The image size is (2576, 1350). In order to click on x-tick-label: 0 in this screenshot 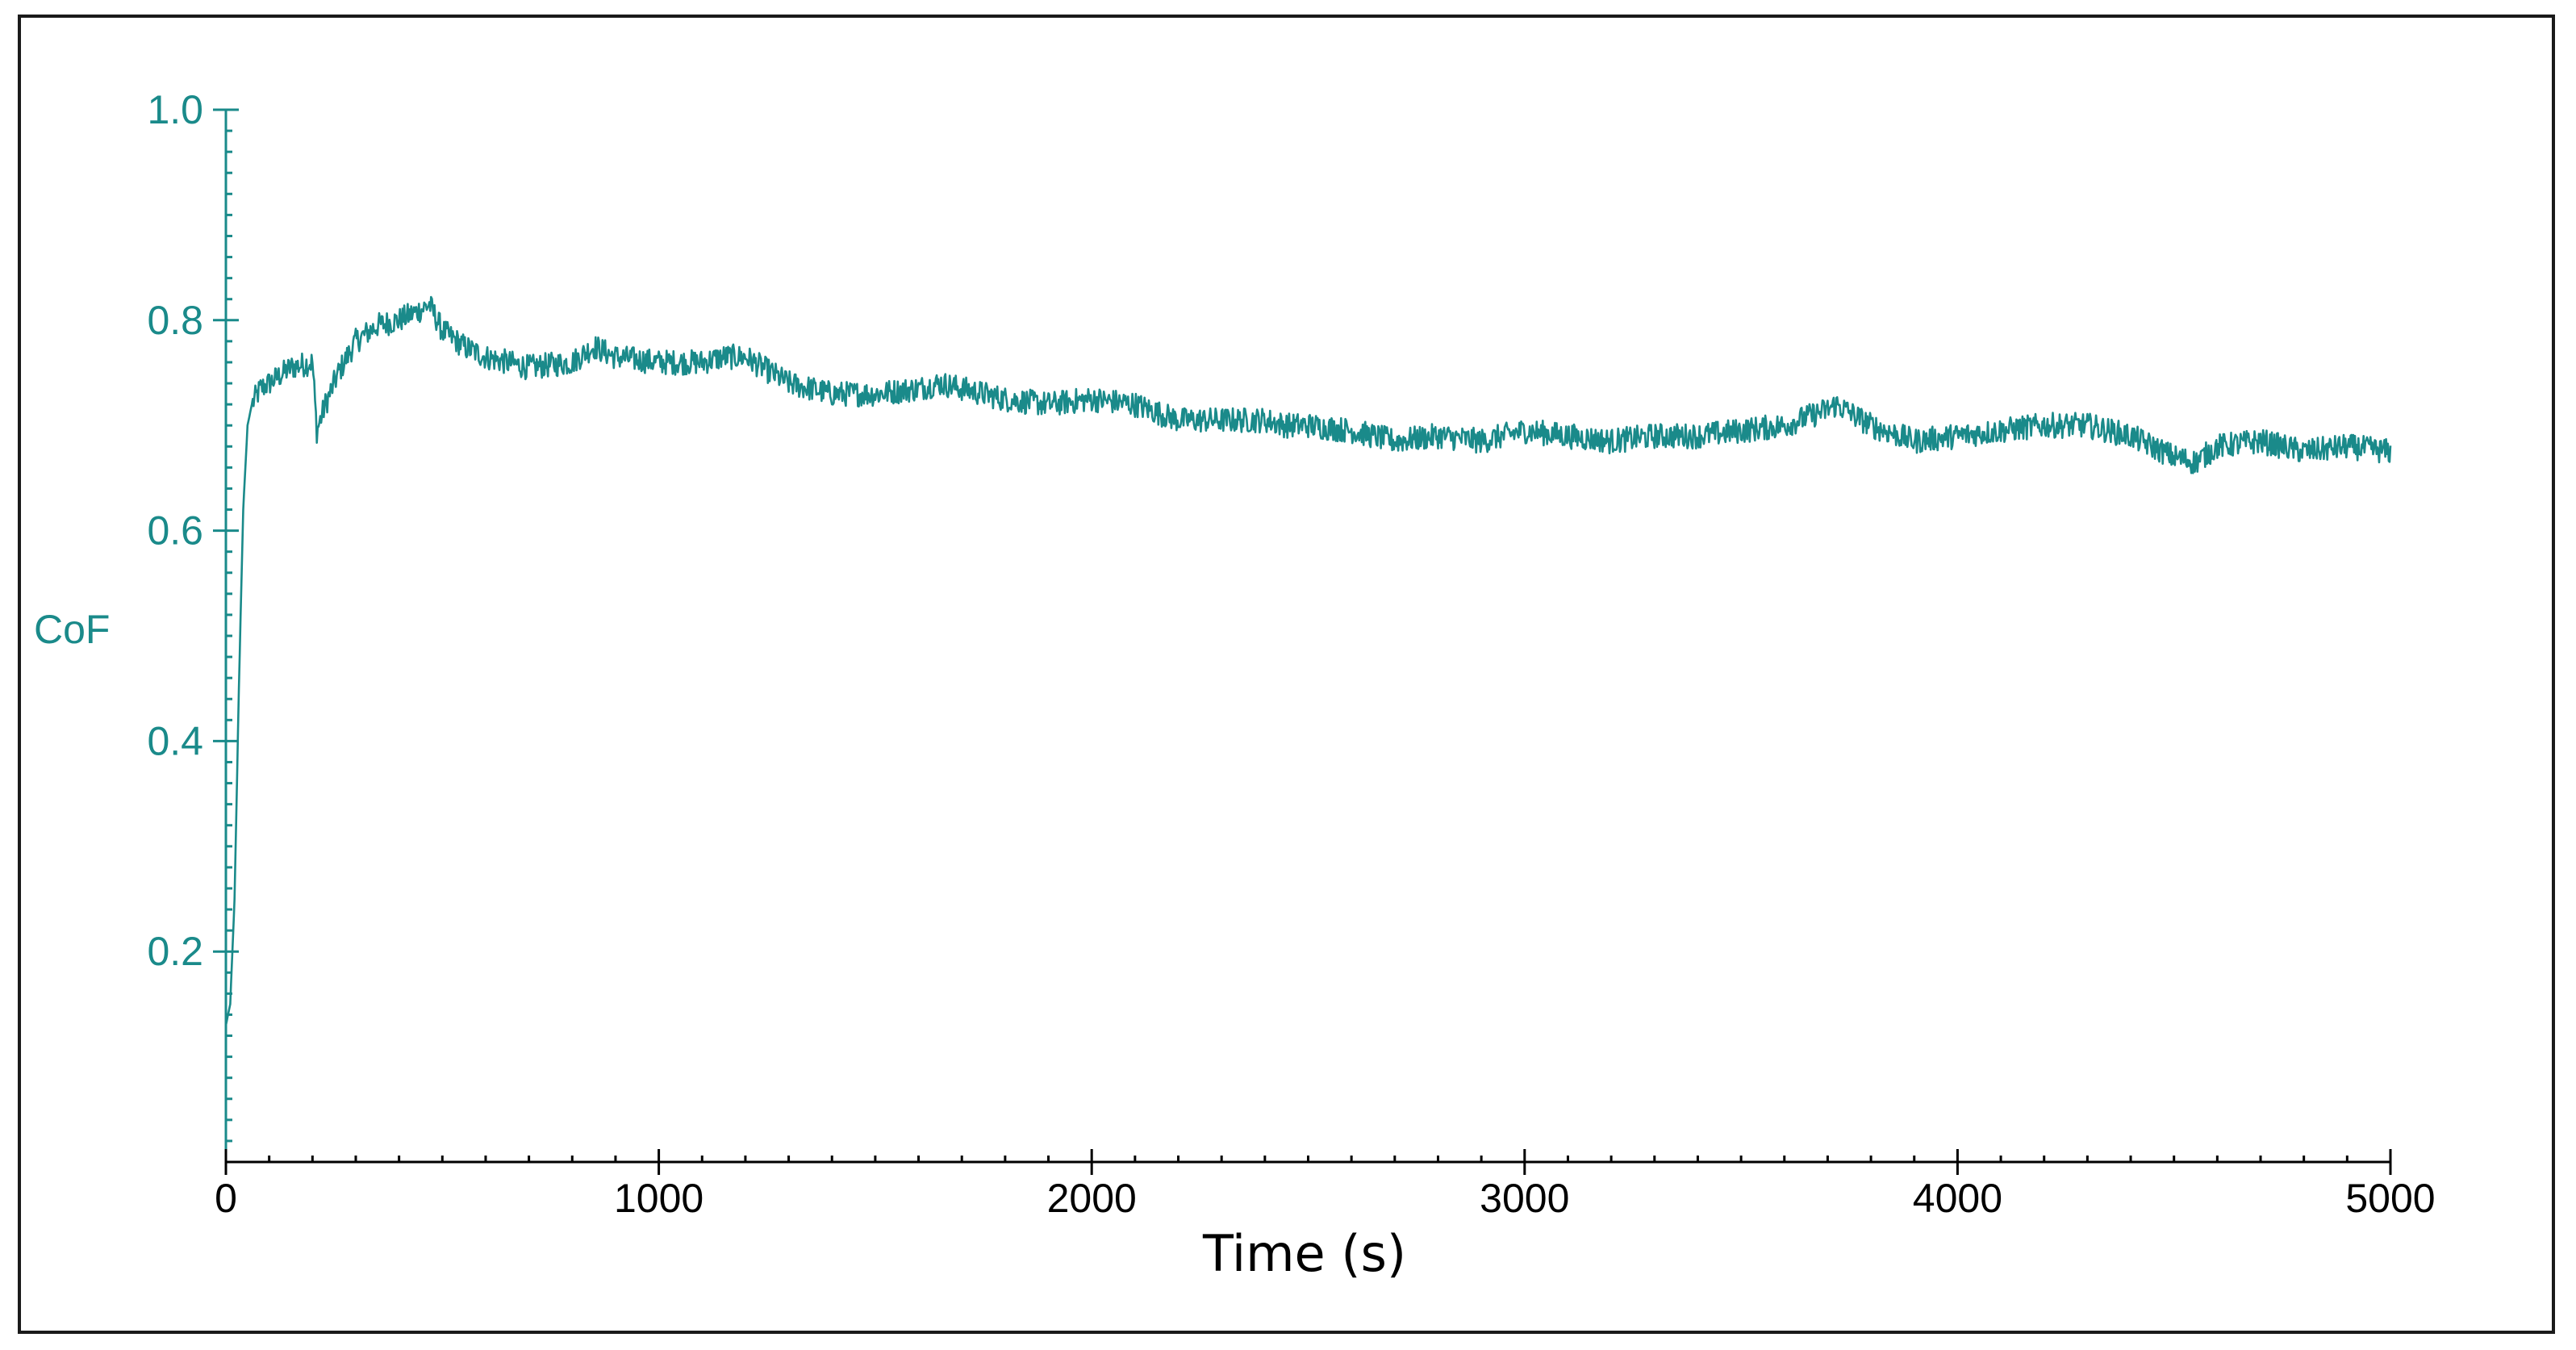, I will do `click(226, 1198)`.